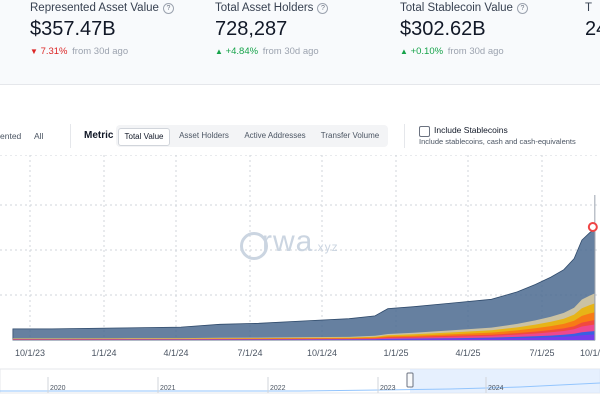  I want to click on stat-delta: +0.10%, so click(427, 51).